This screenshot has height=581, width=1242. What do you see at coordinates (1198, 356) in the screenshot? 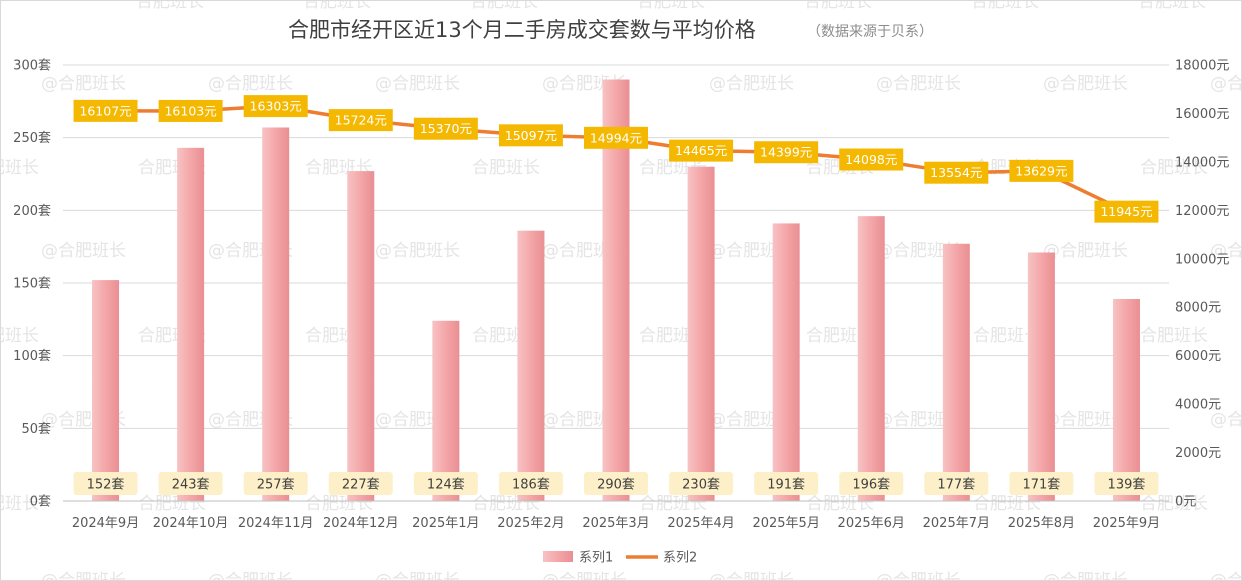
I see `right-tick-label: 6000元` at bounding box center [1198, 356].